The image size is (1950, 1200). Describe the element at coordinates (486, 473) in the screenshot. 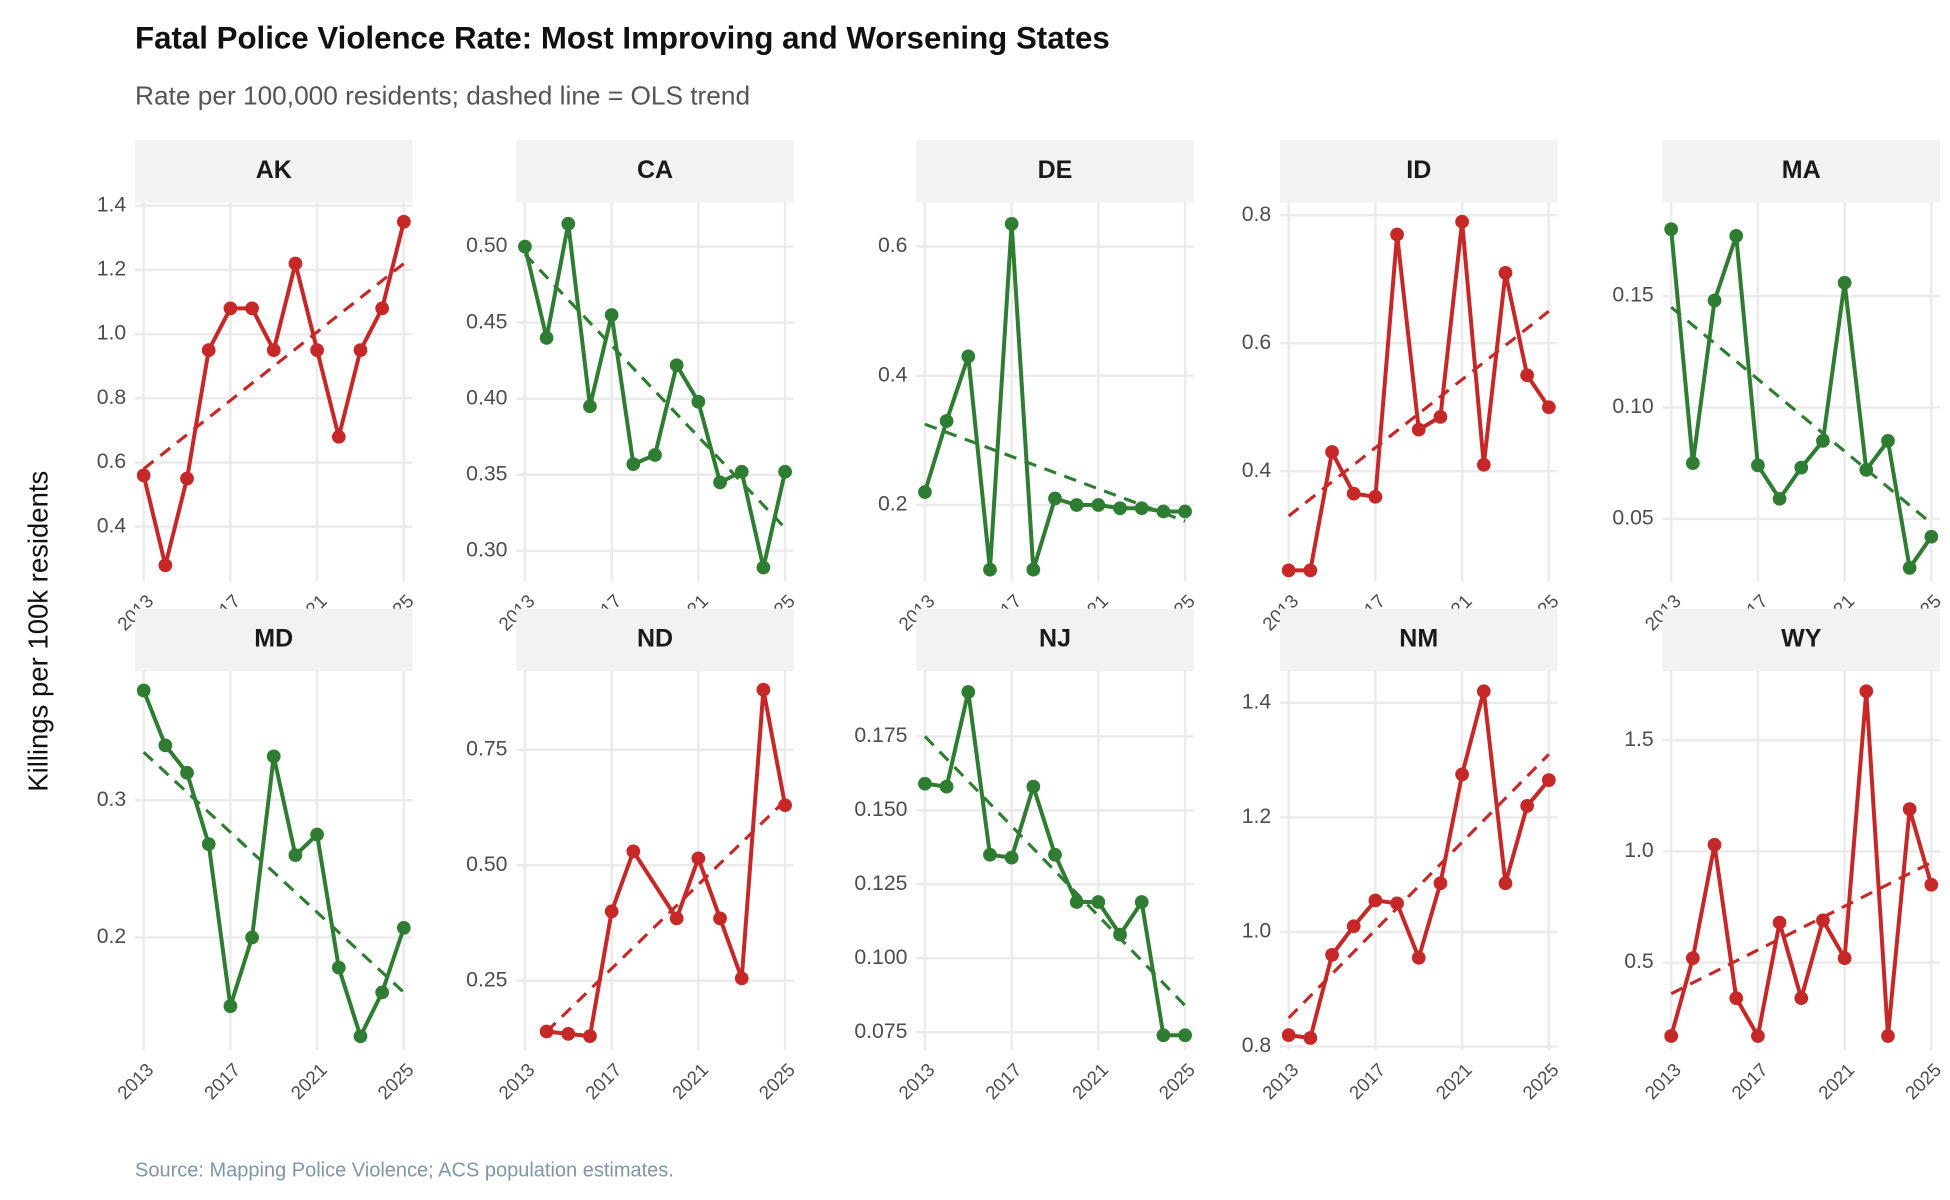

I see `y-tick-label: 0.35` at that location.